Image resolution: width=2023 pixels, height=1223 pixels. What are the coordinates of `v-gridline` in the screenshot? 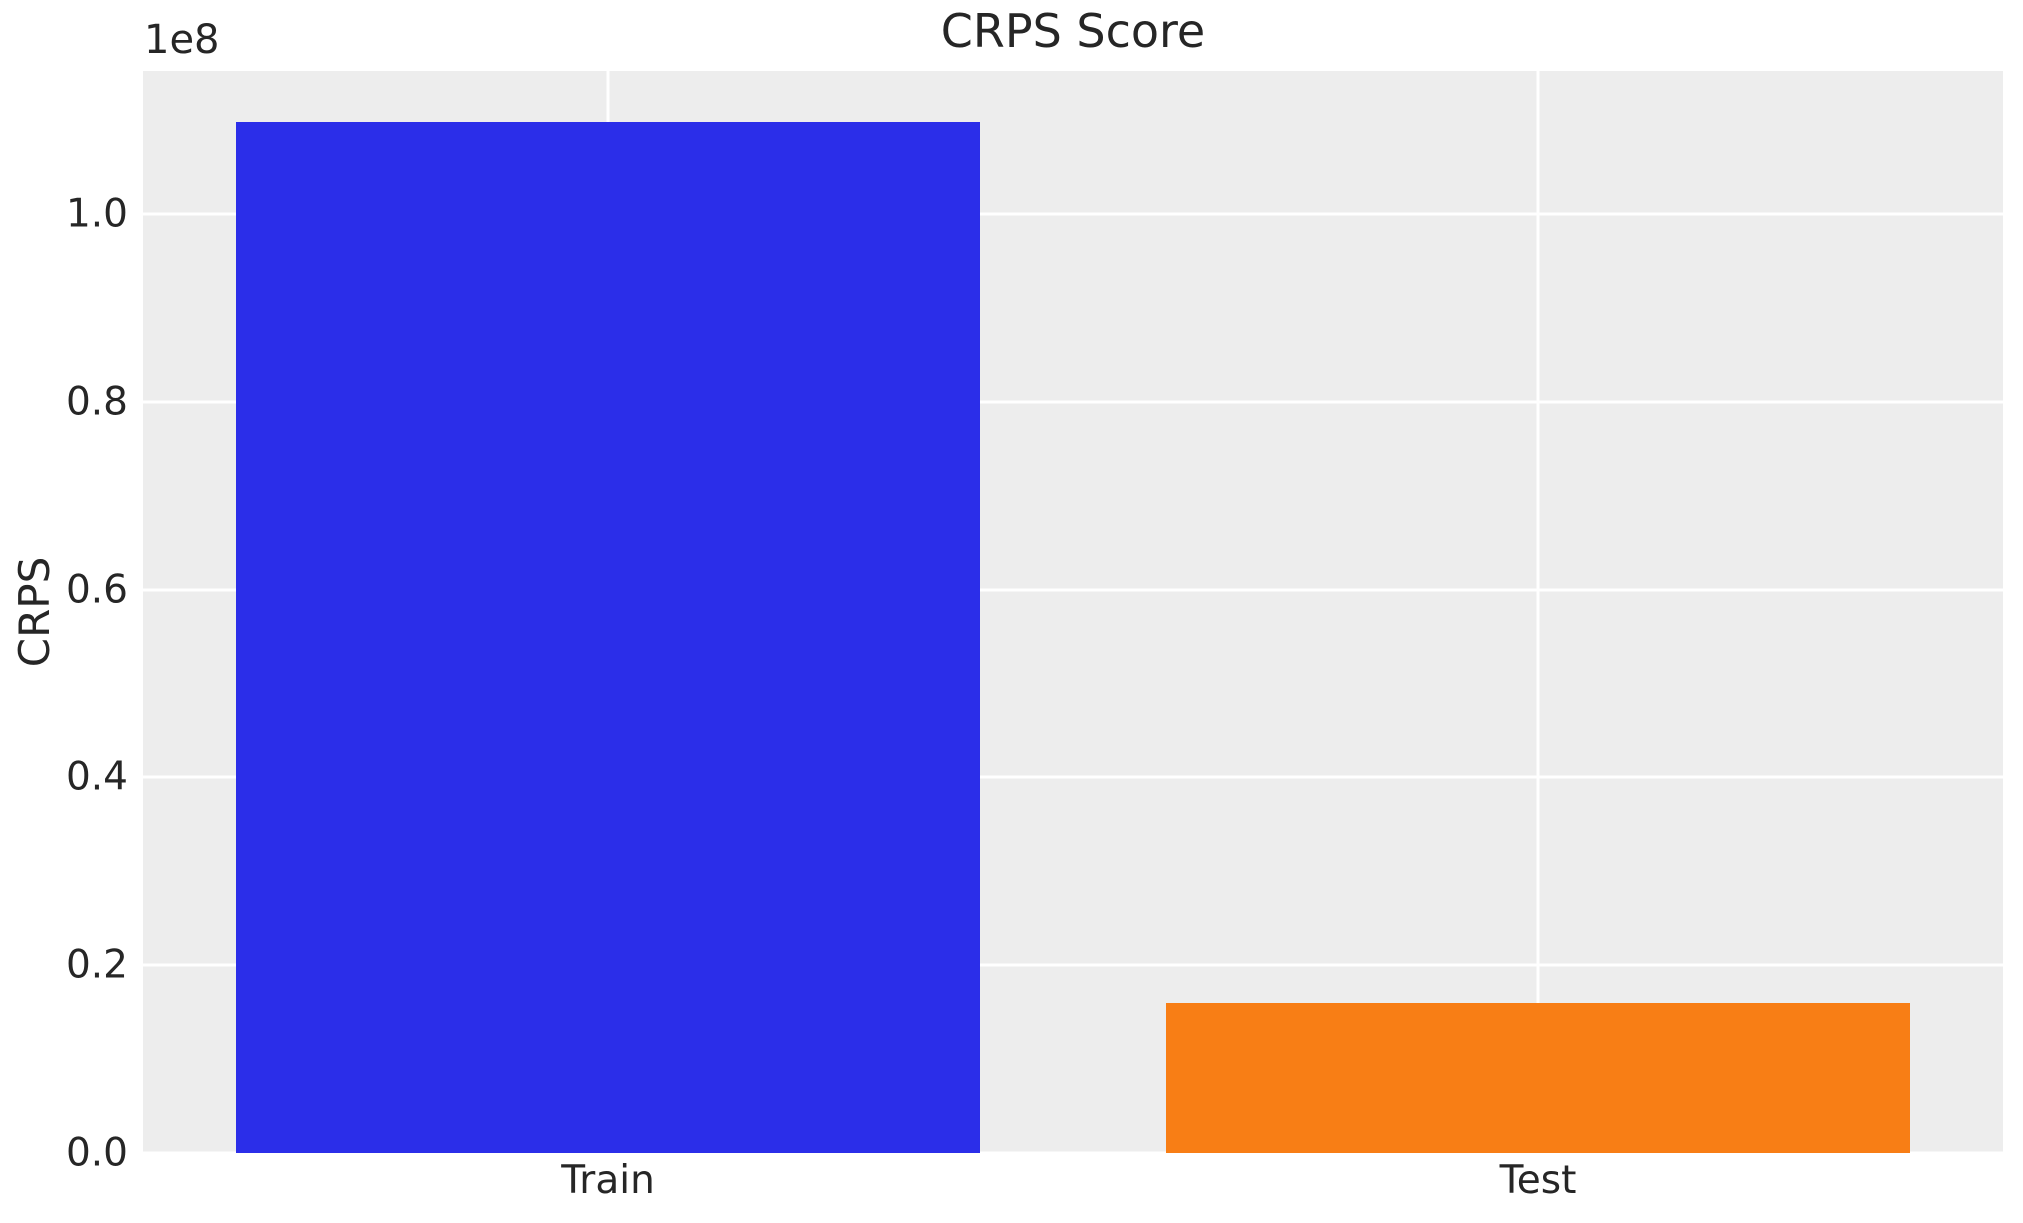 It's located at (1538, 612).